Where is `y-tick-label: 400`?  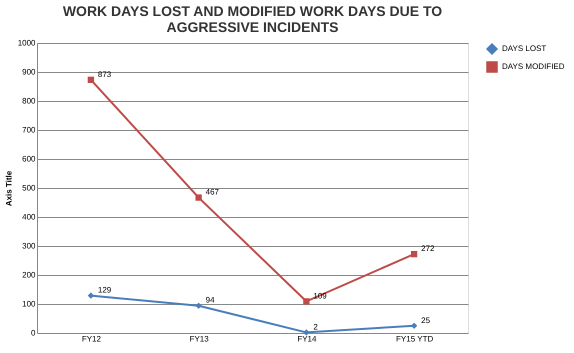
y-tick-label: 400 is located at coordinates (29, 217).